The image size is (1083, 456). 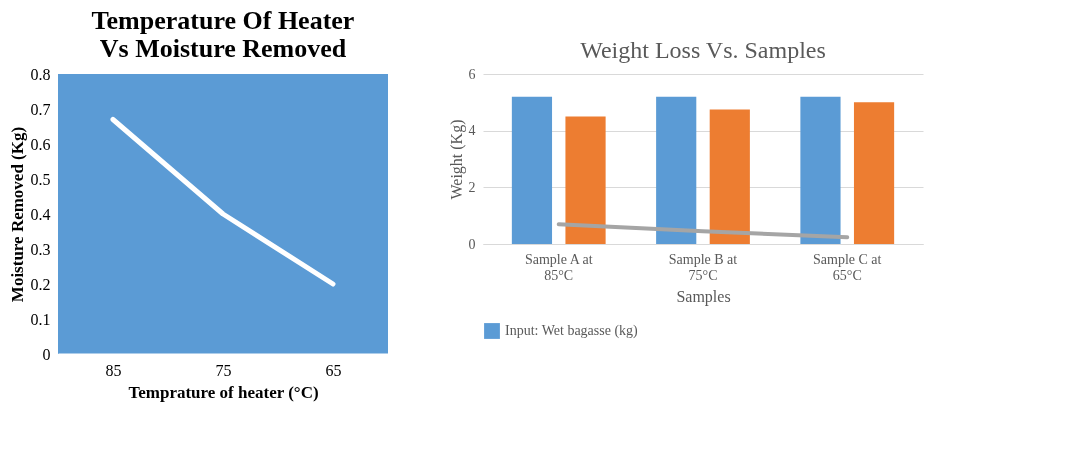 I want to click on x-tick-label: 75, so click(x=223, y=370).